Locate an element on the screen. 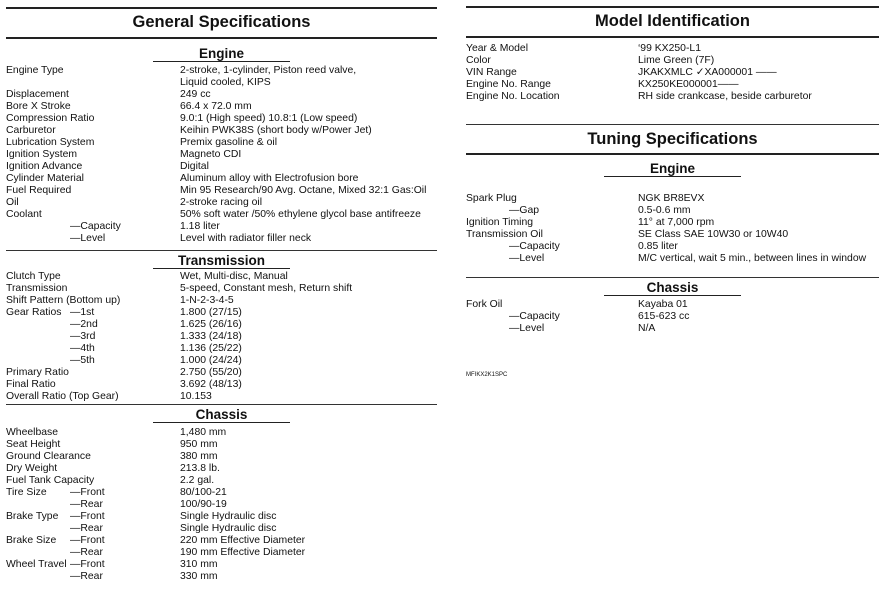 The width and height of the screenshot is (879, 593). tuning-chassis-heading: Chassis is located at coordinates (672, 287).